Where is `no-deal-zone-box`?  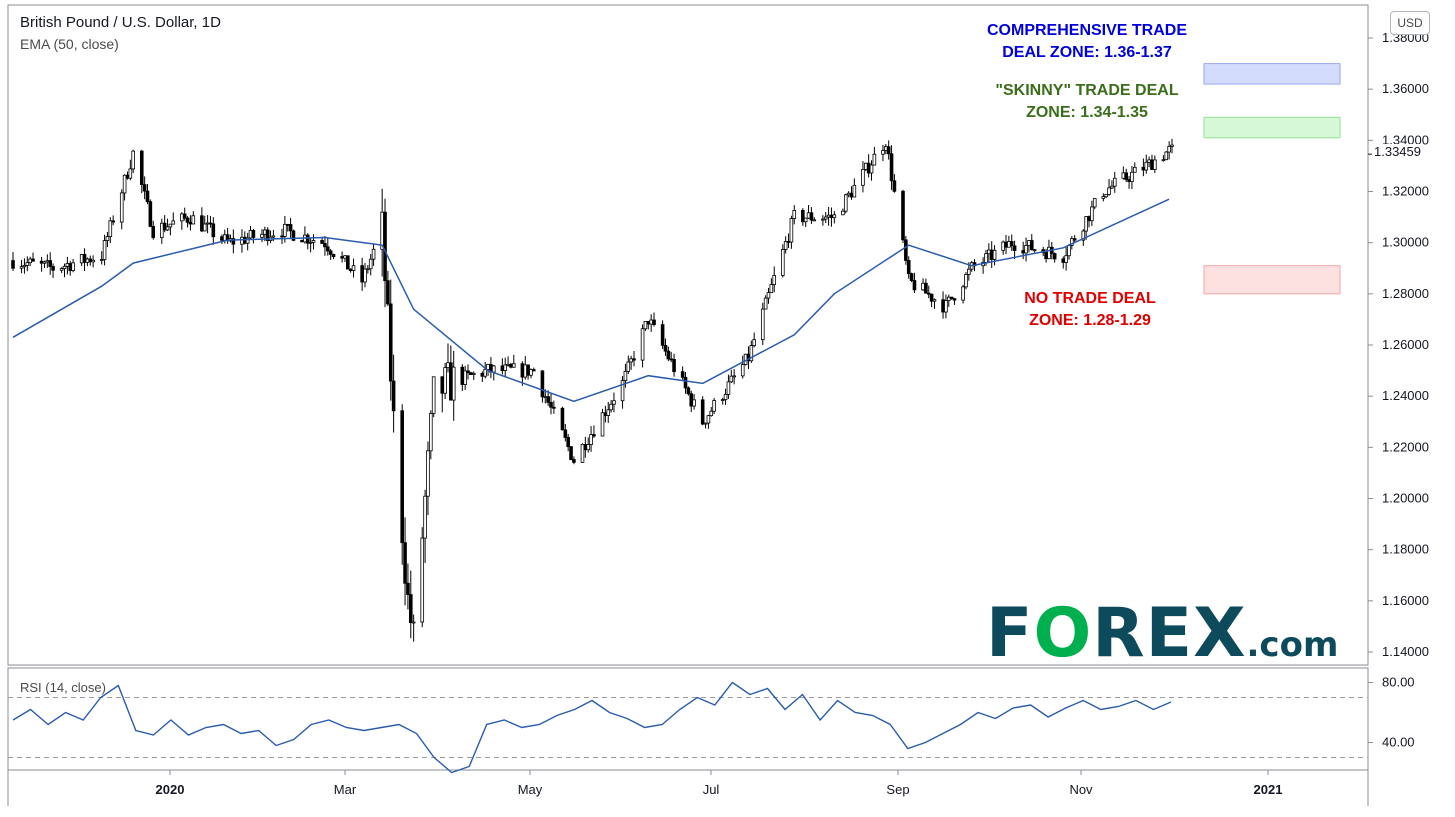
no-deal-zone-box is located at coordinates (1272, 280).